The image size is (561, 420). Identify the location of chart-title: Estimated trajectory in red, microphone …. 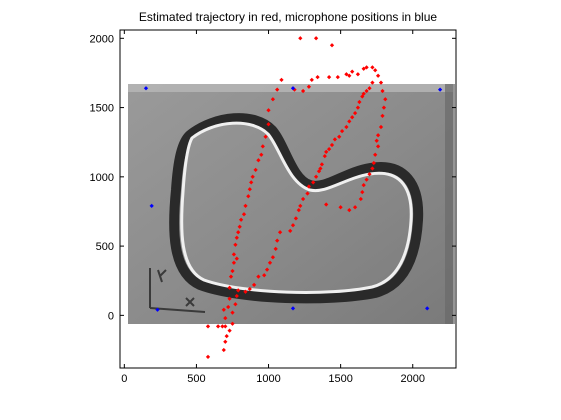
(288, 17).